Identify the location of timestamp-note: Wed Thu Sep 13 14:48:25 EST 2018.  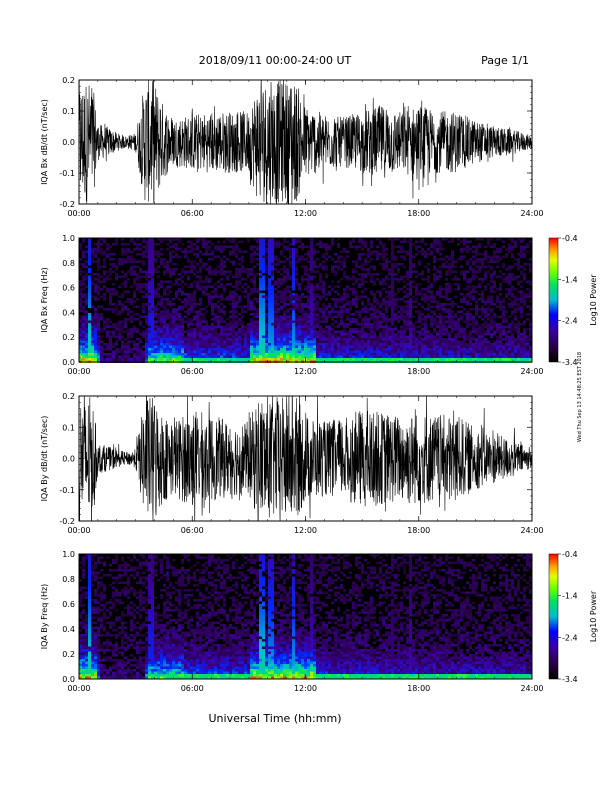
(580, 397).